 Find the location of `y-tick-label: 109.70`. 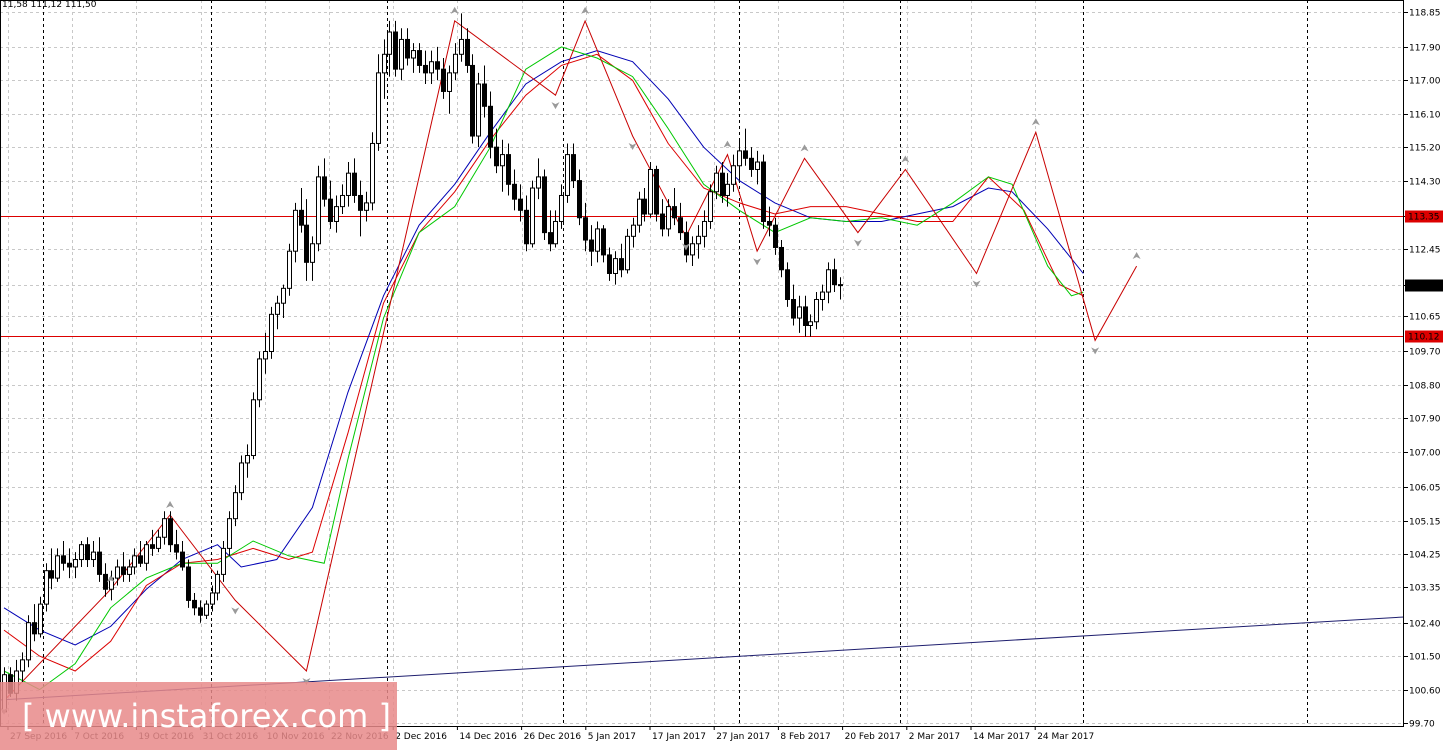

y-tick-label: 109.70 is located at coordinates (1425, 353).